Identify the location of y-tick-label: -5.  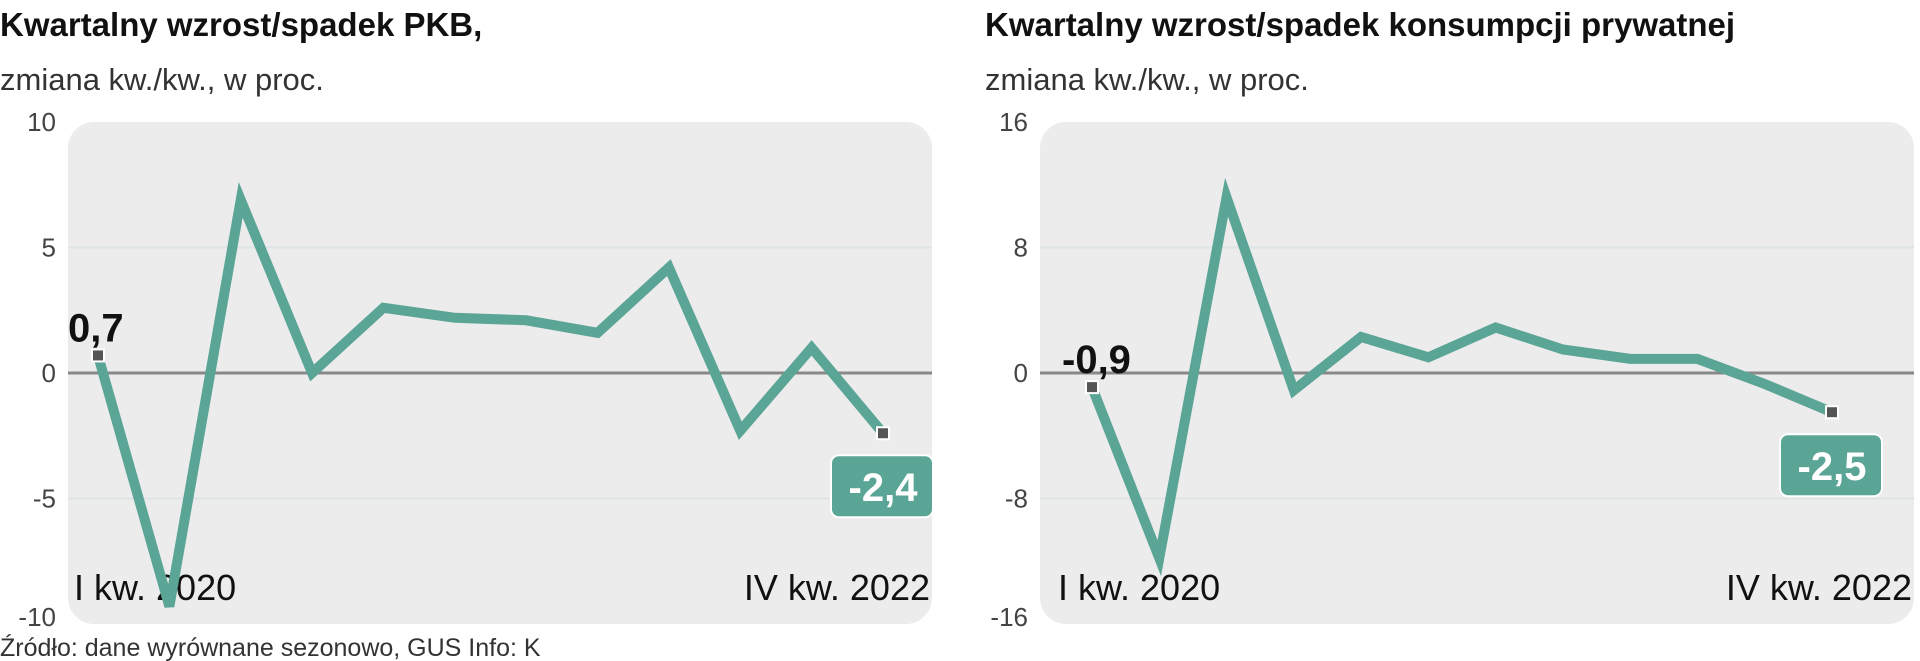
(44, 499).